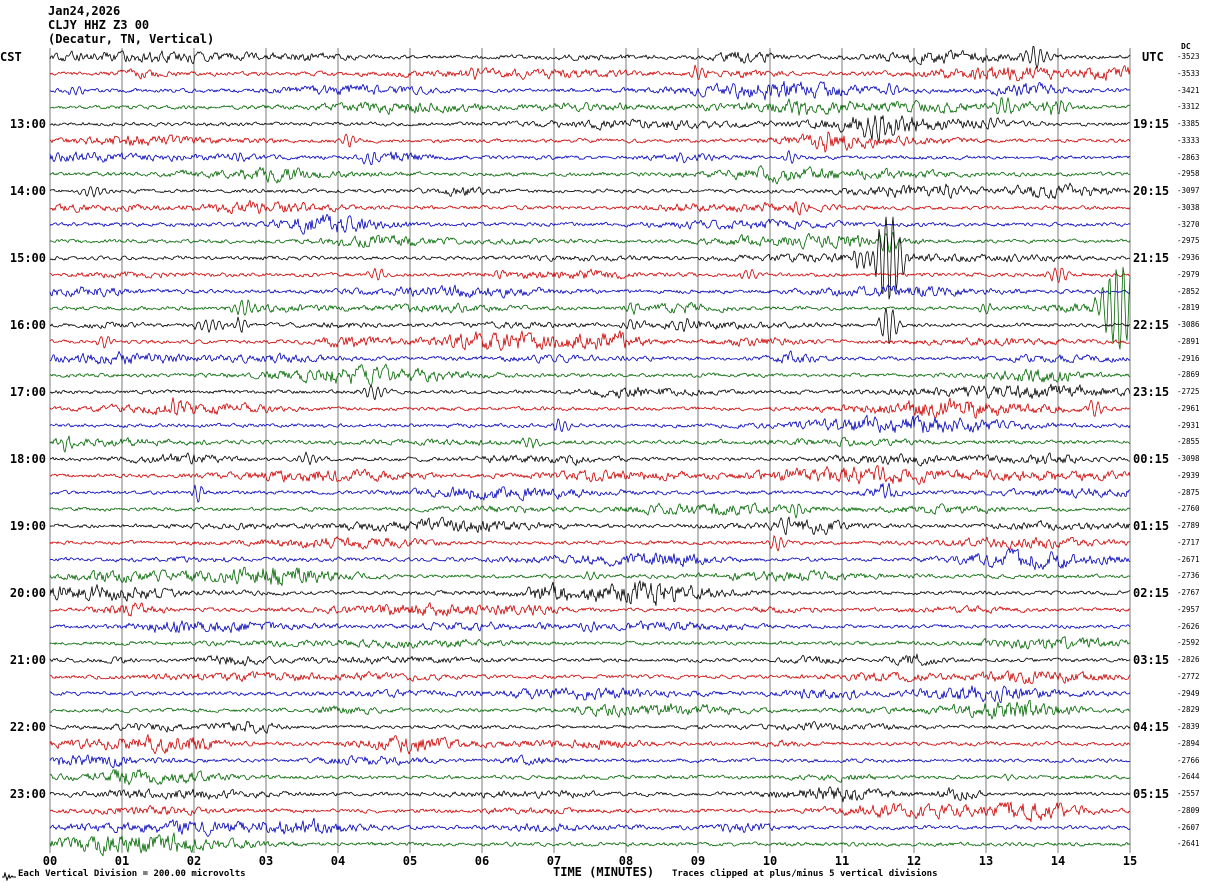 Image resolution: width=1210 pixels, height=886 pixels. I want to click on cst-time-label: 16:00, so click(27, 325).